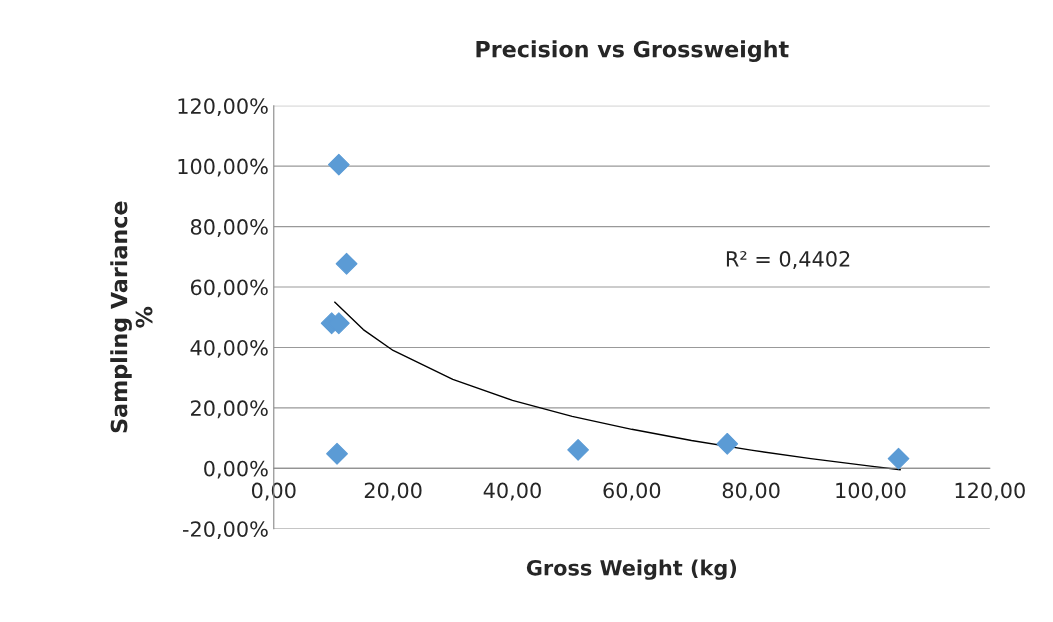 This screenshot has width=1053, height=622. Describe the element at coordinates (223, 107) in the screenshot. I see `y-tick-label: 120,00%` at that location.